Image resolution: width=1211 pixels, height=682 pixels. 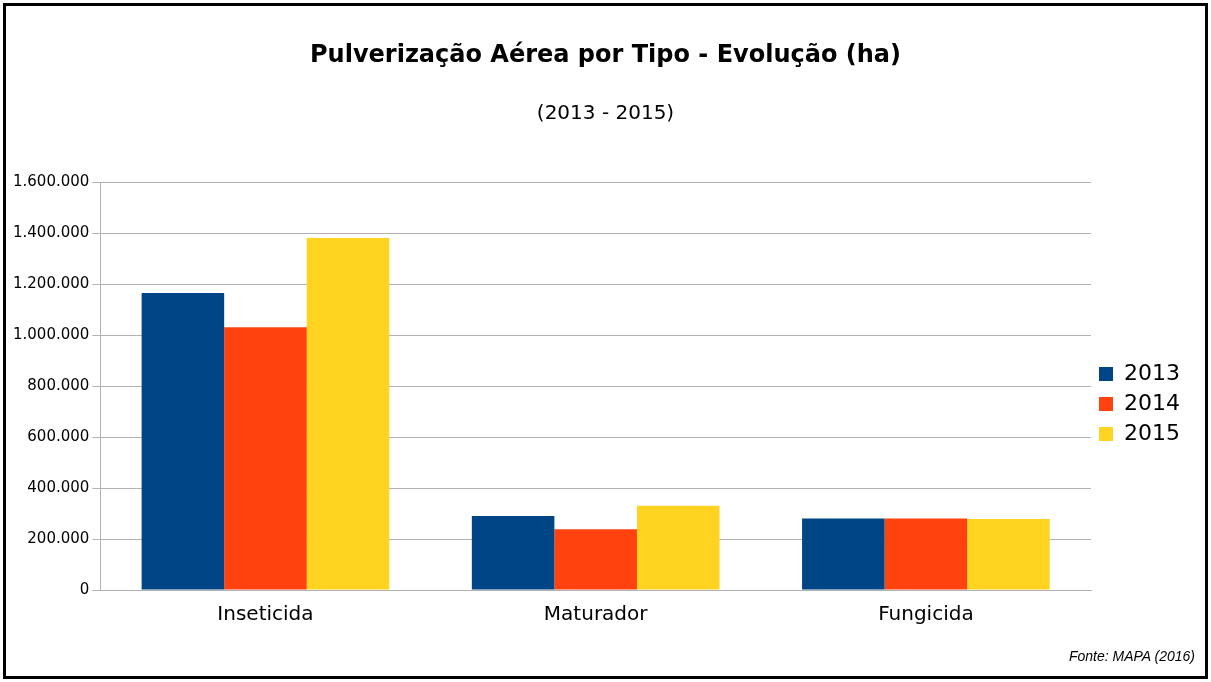 I want to click on y-tick-label: 800.000, so click(x=58, y=384).